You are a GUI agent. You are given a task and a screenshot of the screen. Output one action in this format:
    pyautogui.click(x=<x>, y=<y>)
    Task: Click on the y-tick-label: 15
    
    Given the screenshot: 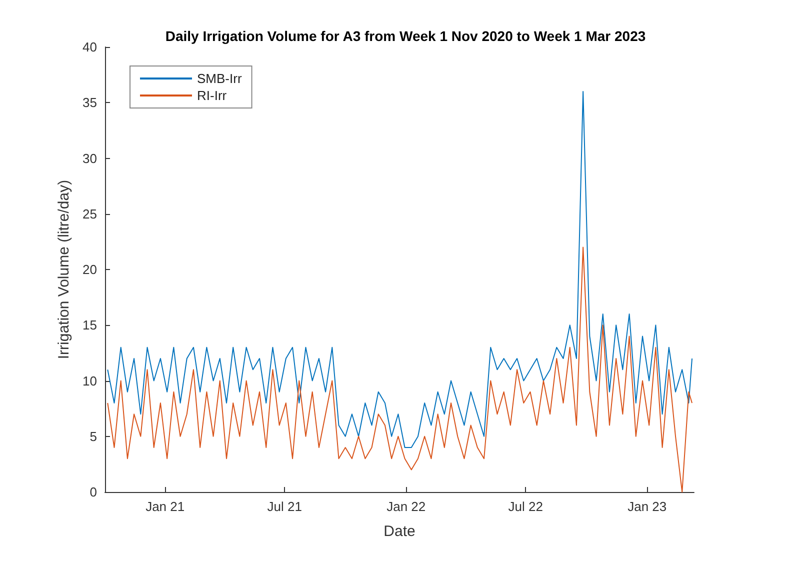 What is the action you would take?
    pyautogui.click(x=89, y=325)
    